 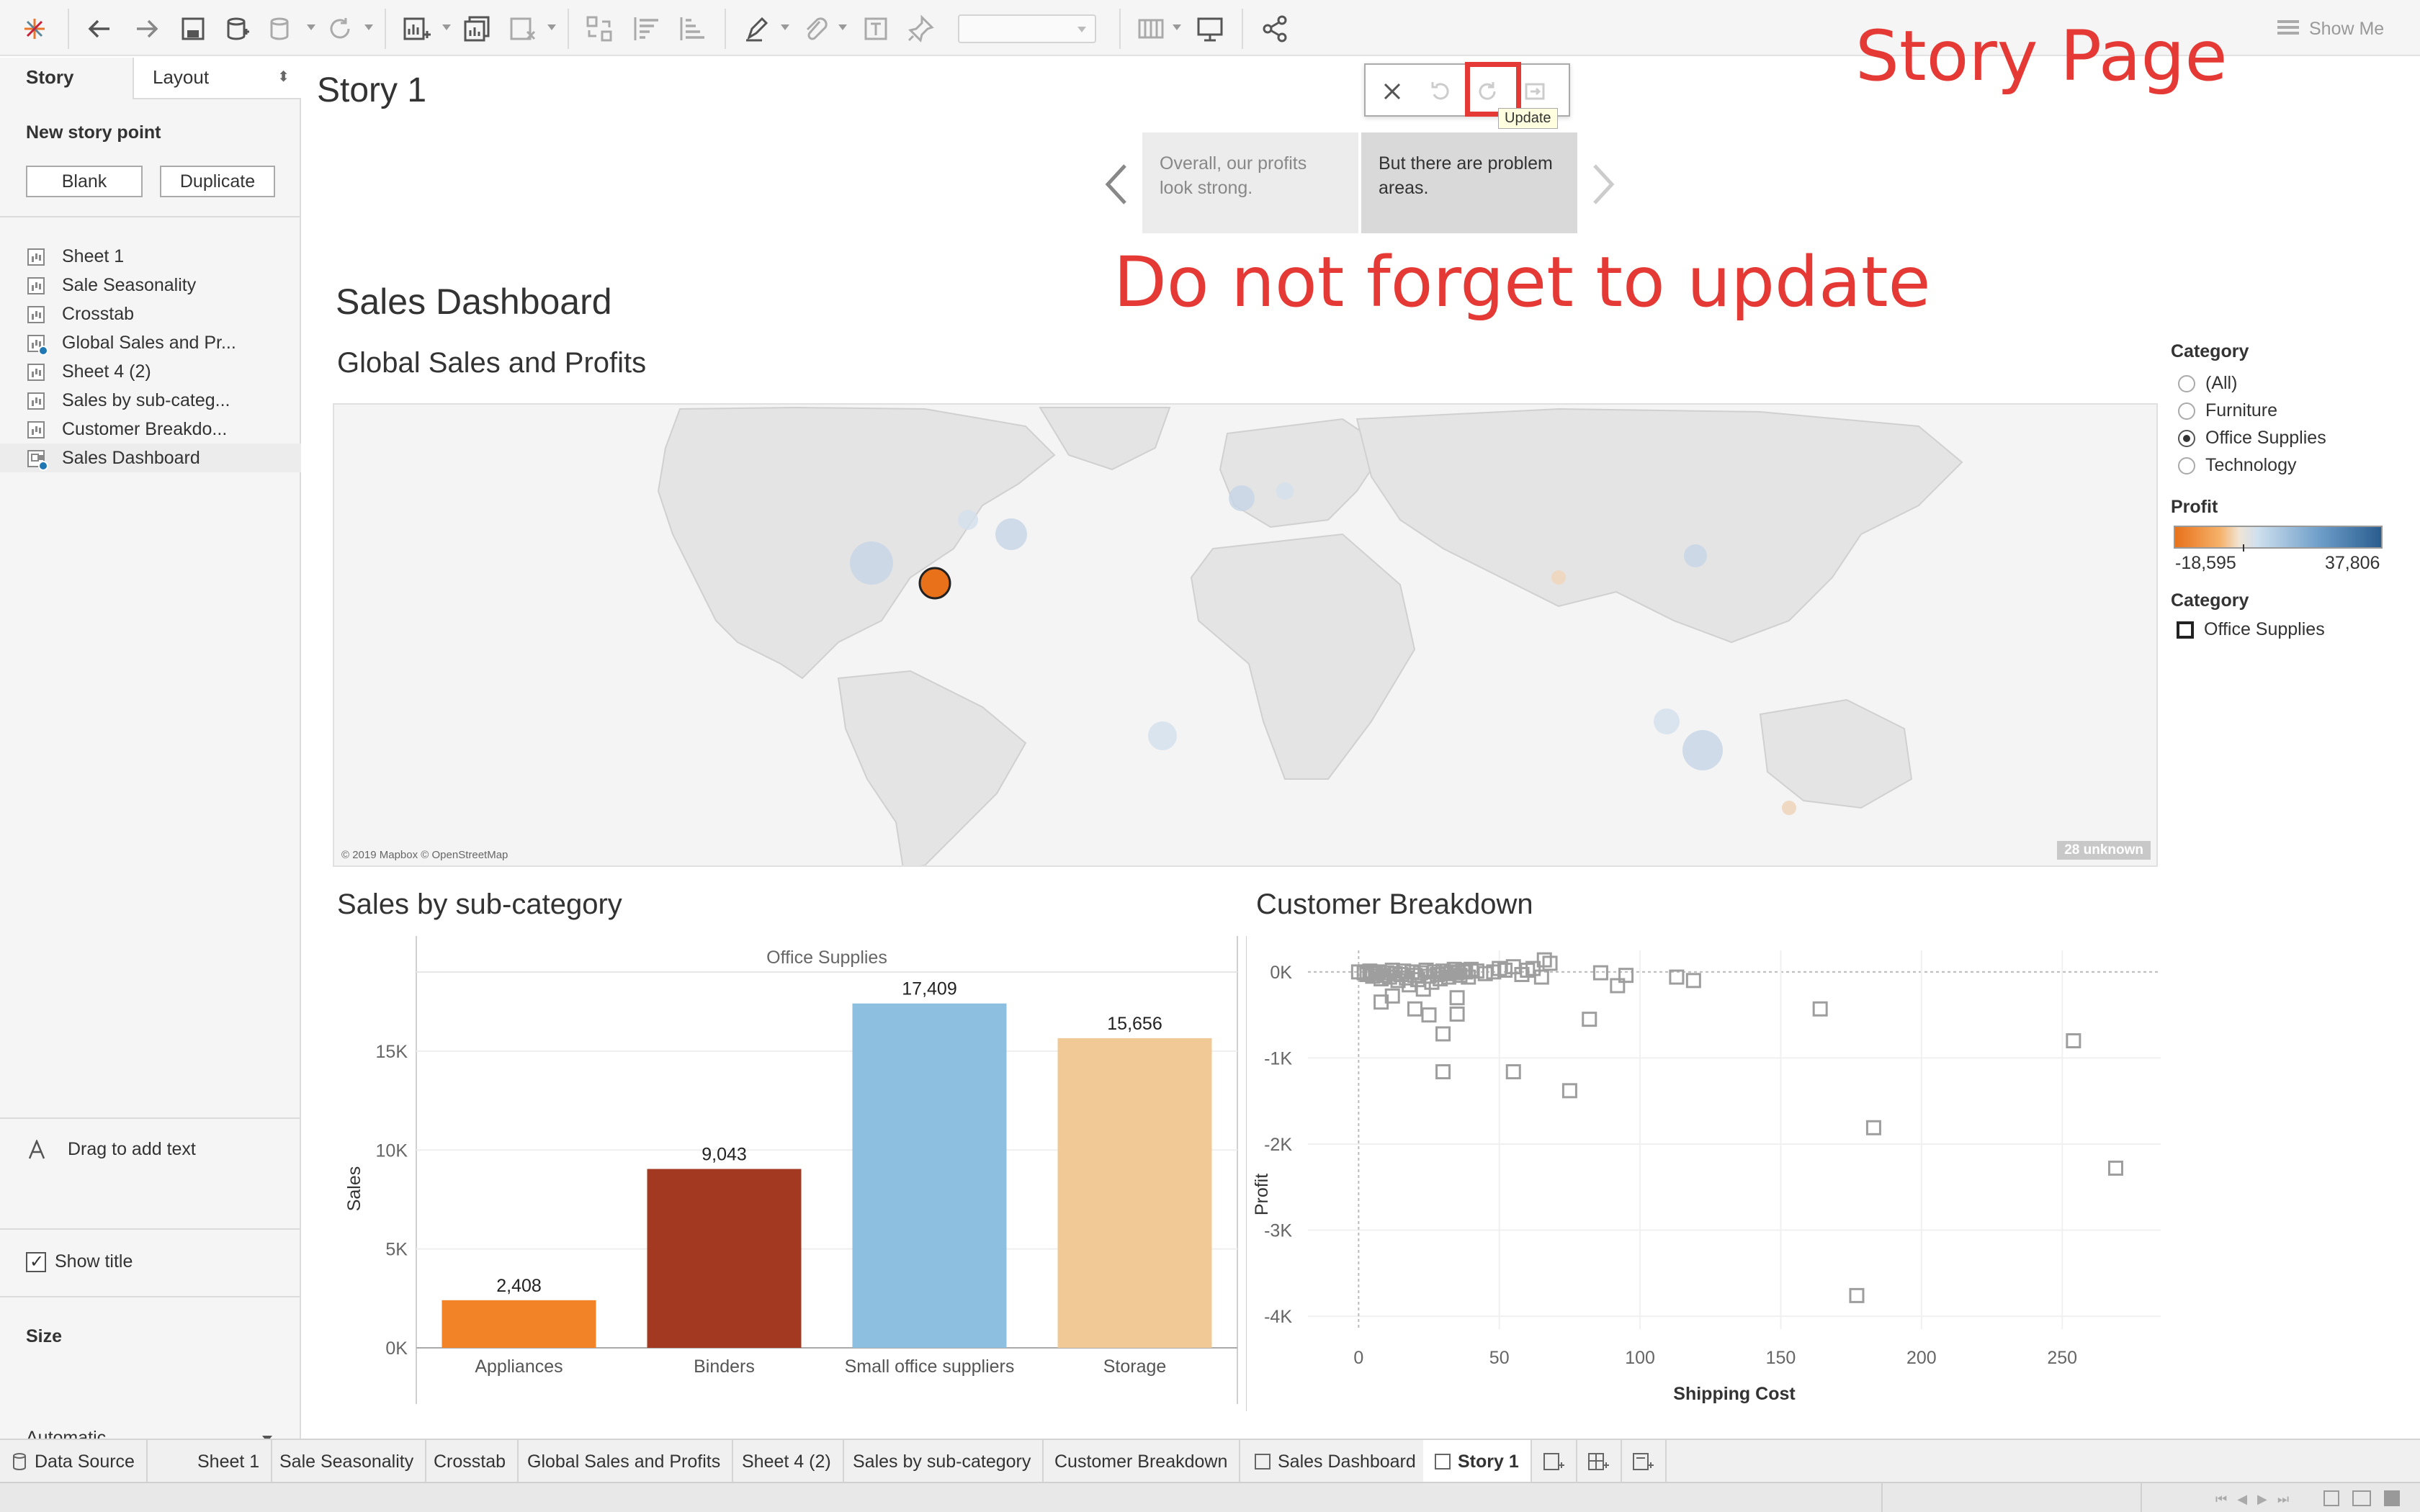 What do you see at coordinates (147, 29) in the screenshot?
I see `redo-icon` at bounding box center [147, 29].